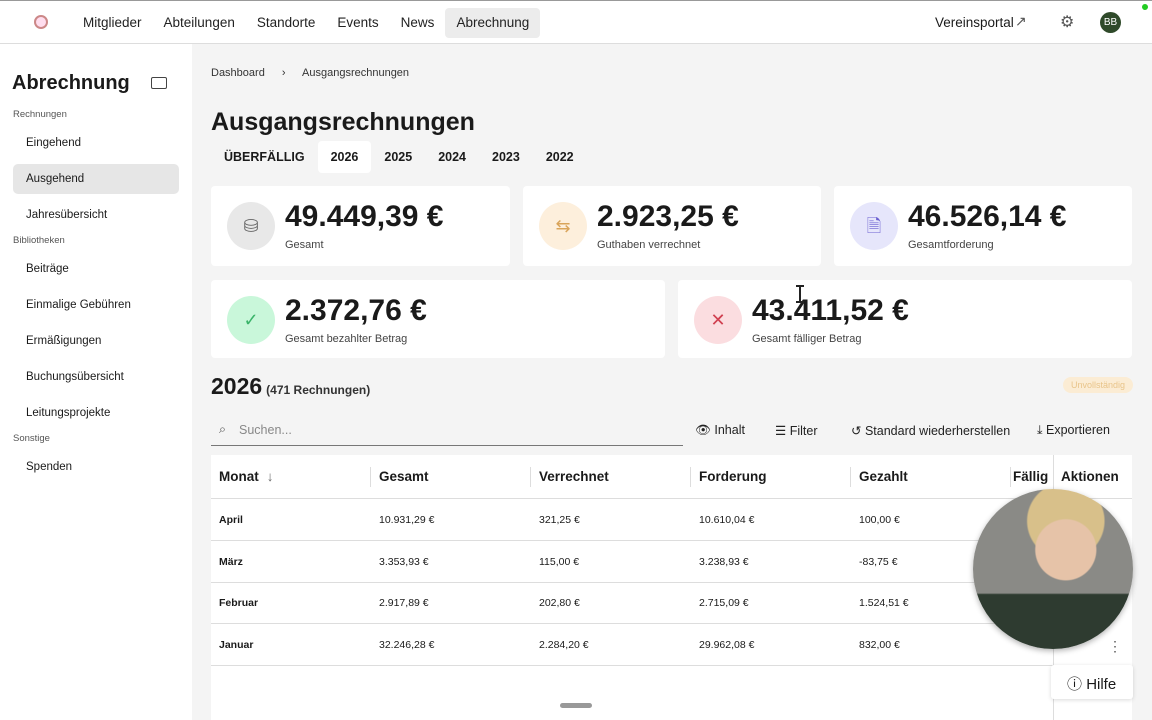 The height and width of the screenshot is (720, 1152). I want to click on nav-item-mitglieder: Mitglieder, so click(112, 22).